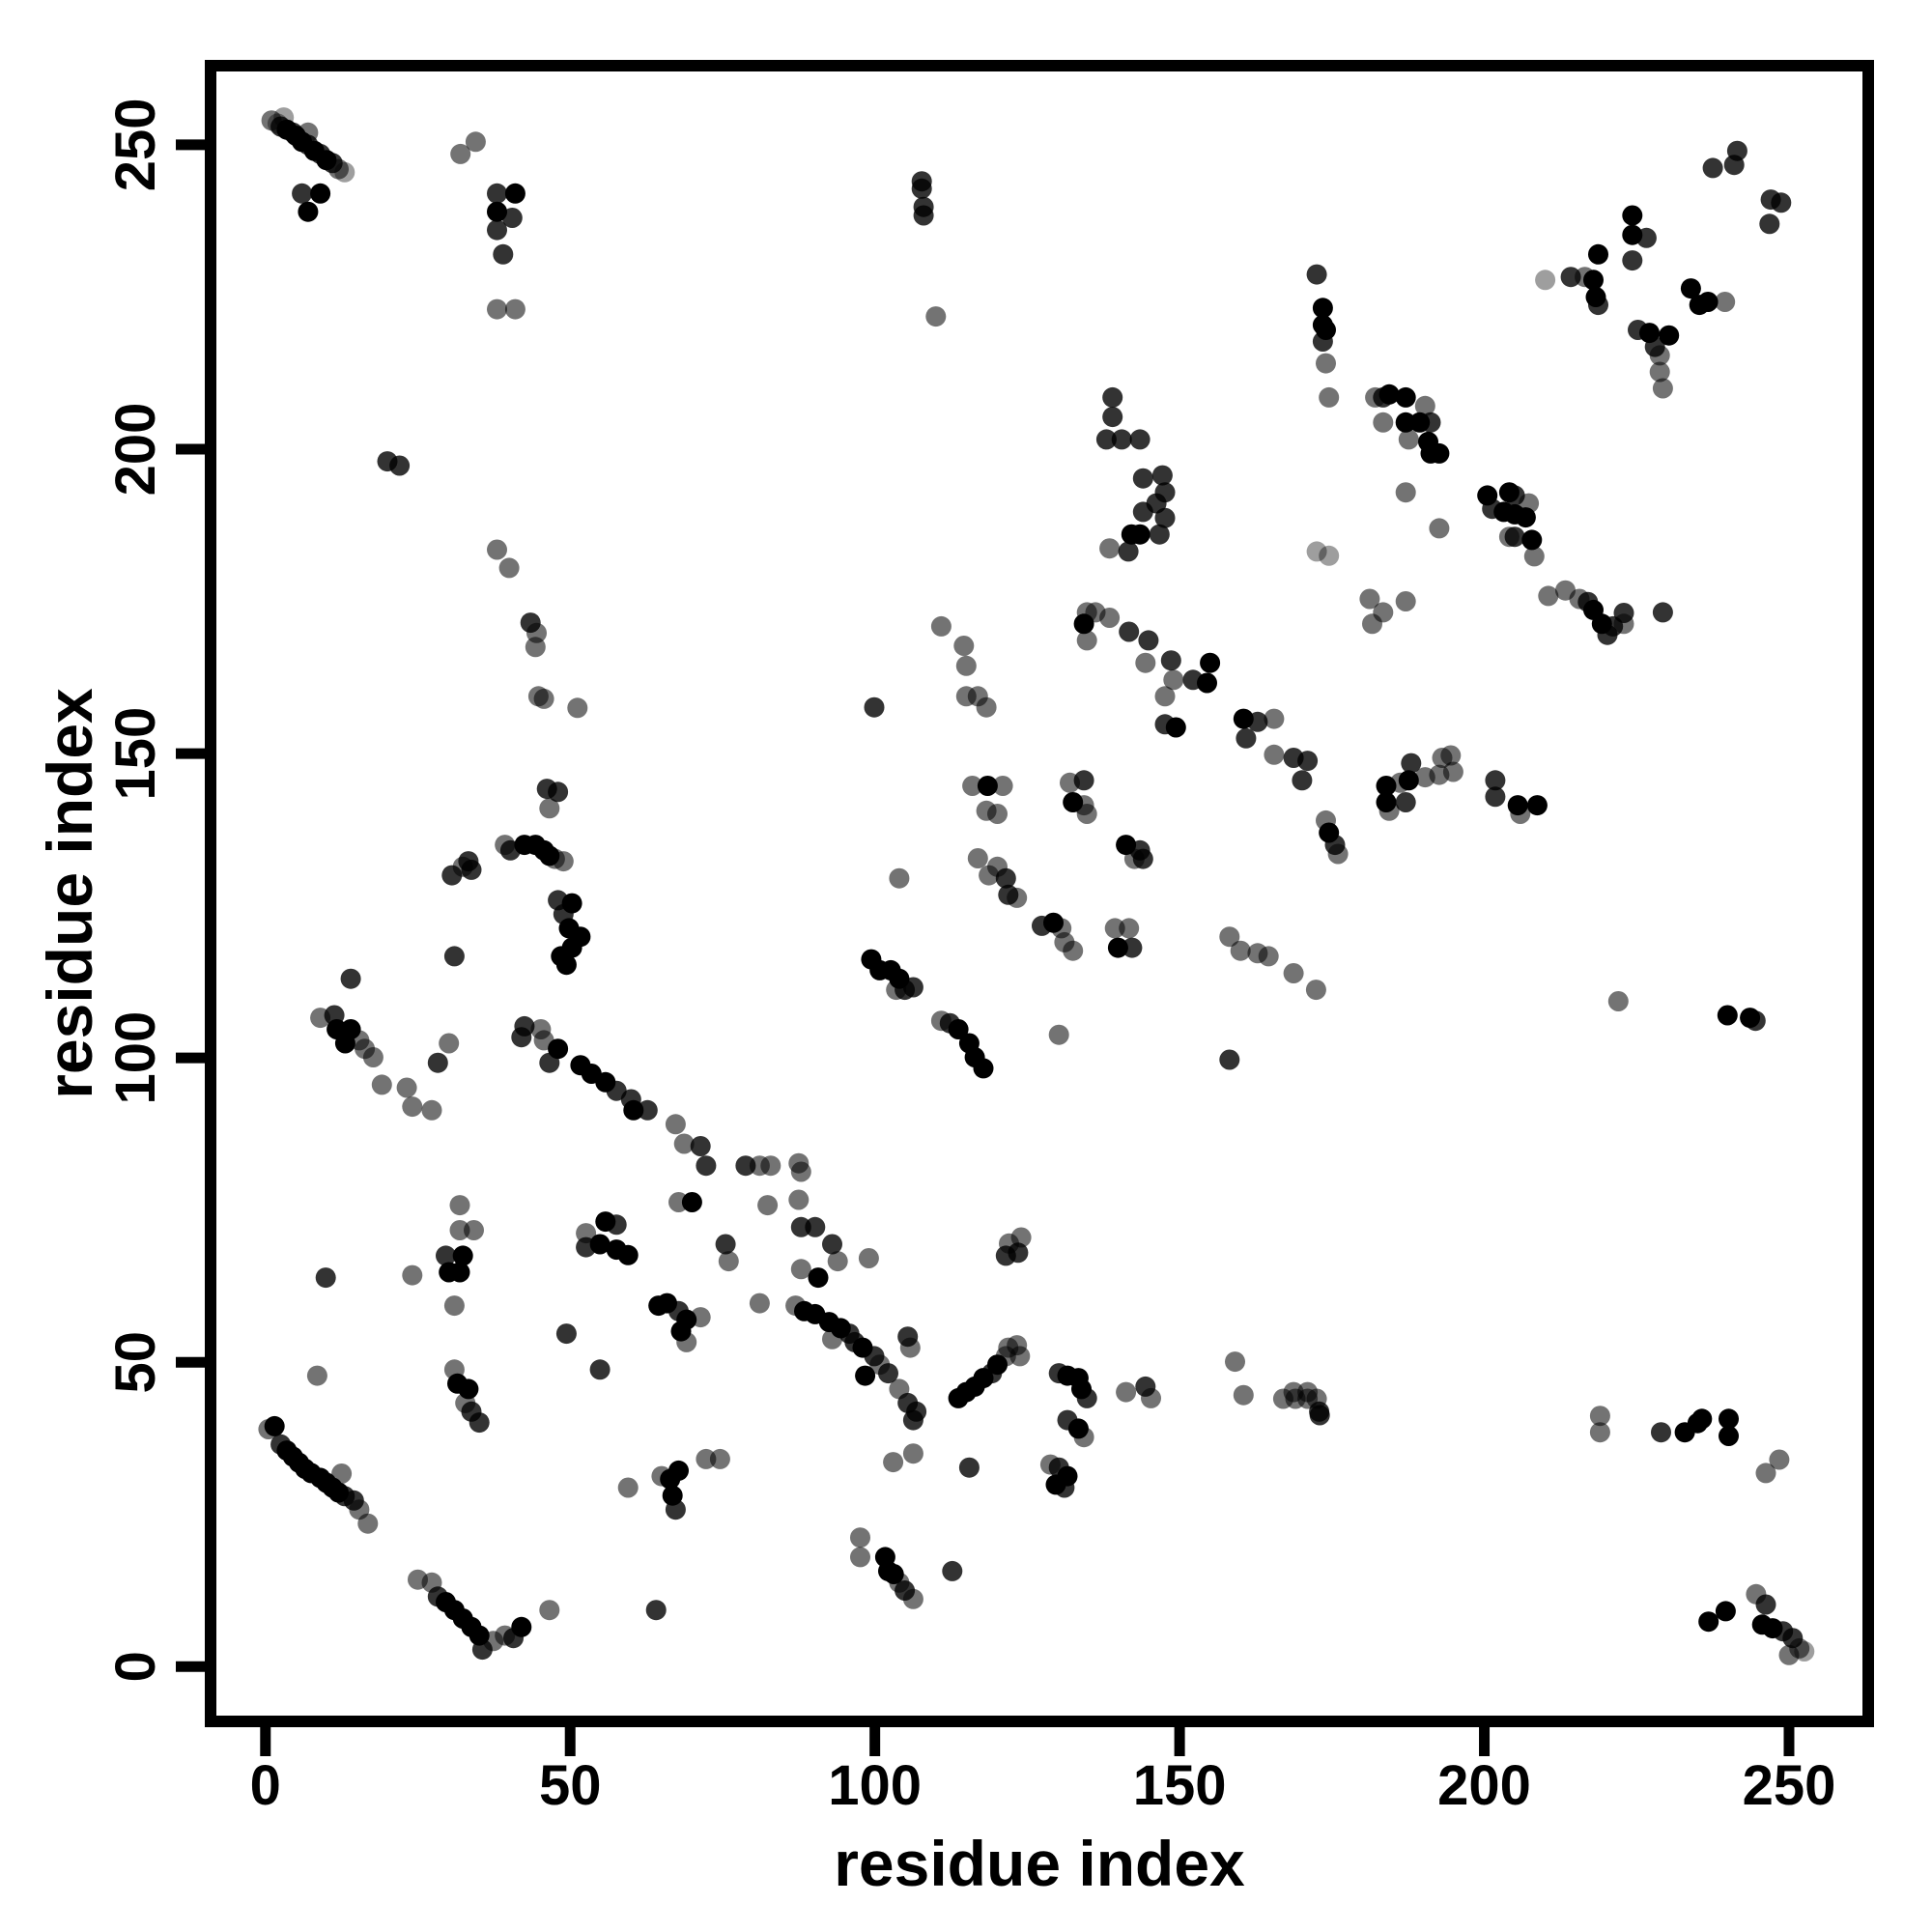 This screenshot has height=1932, width=1932. I want to click on x-tick-label: 250, so click(1789, 1785).